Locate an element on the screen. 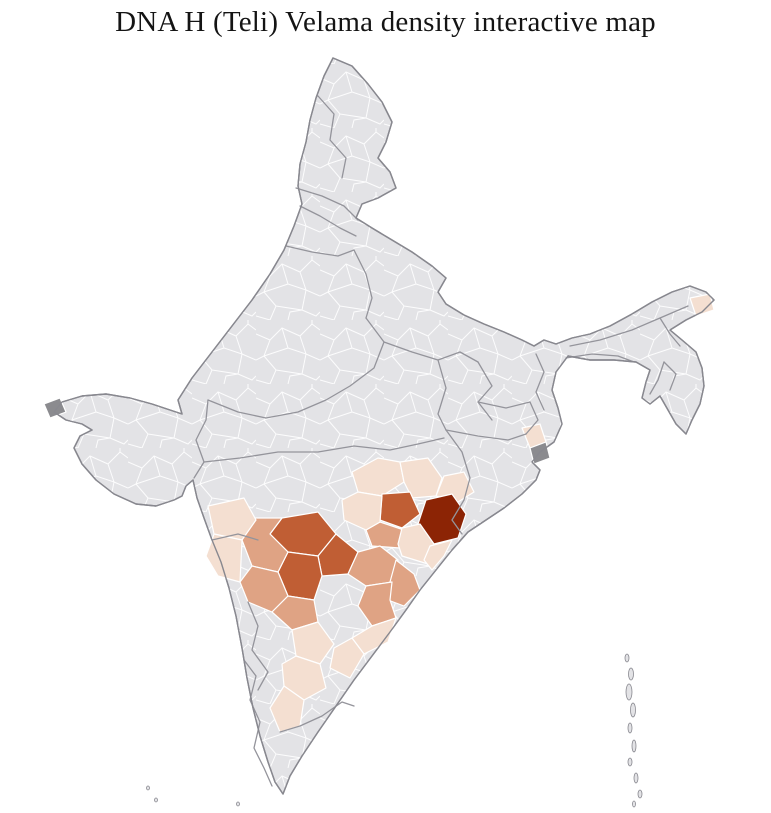  island-chain is located at coordinates (394, 730).